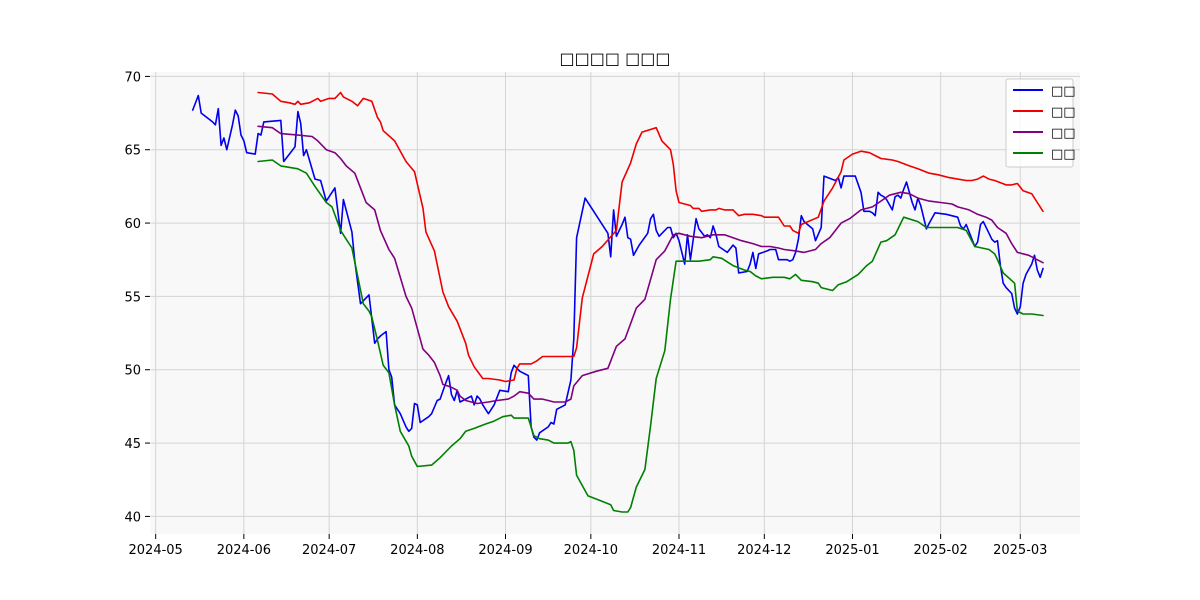 This screenshot has height=600, width=1200. I want to click on legend-label-3: □□, so click(1063, 133).